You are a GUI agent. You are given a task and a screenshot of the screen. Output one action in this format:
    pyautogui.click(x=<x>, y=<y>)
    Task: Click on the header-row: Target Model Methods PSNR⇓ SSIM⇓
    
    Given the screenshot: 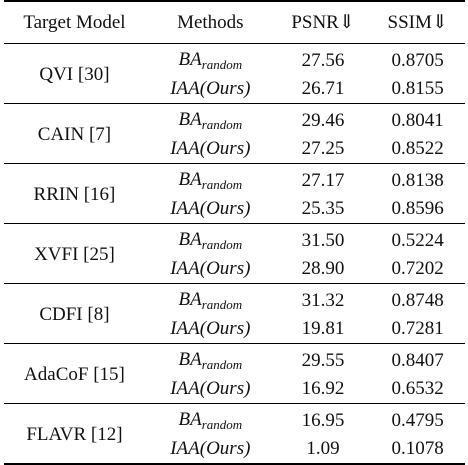 What is the action you would take?
    pyautogui.click(x=234, y=22)
    